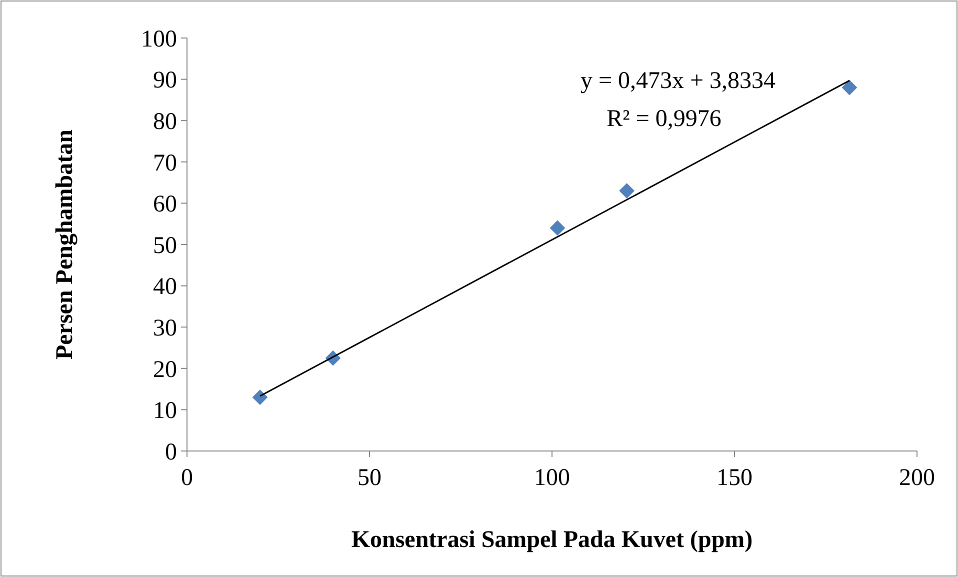 This screenshot has height=577, width=958. Describe the element at coordinates (65, 245) in the screenshot. I see `y-axis-title: Persen Penghambatan` at that location.